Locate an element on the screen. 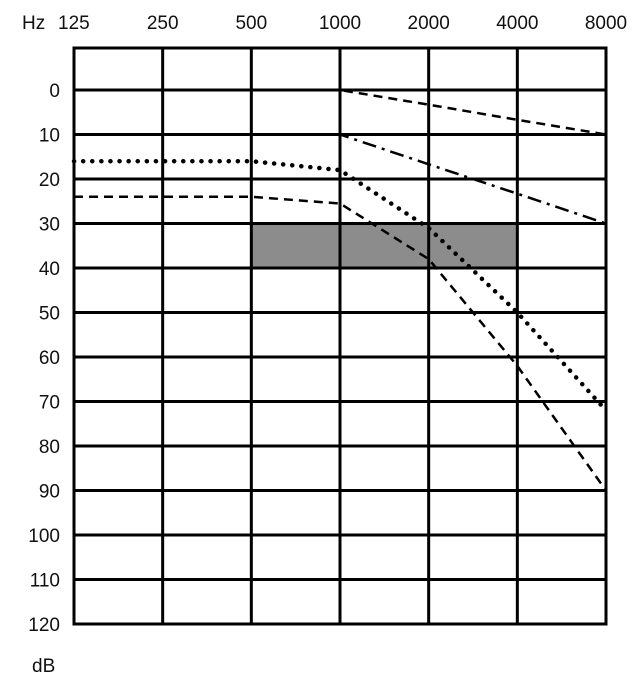 This screenshot has height=687, width=640. y-tick-label: 50 is located at coordinates (49, 314).